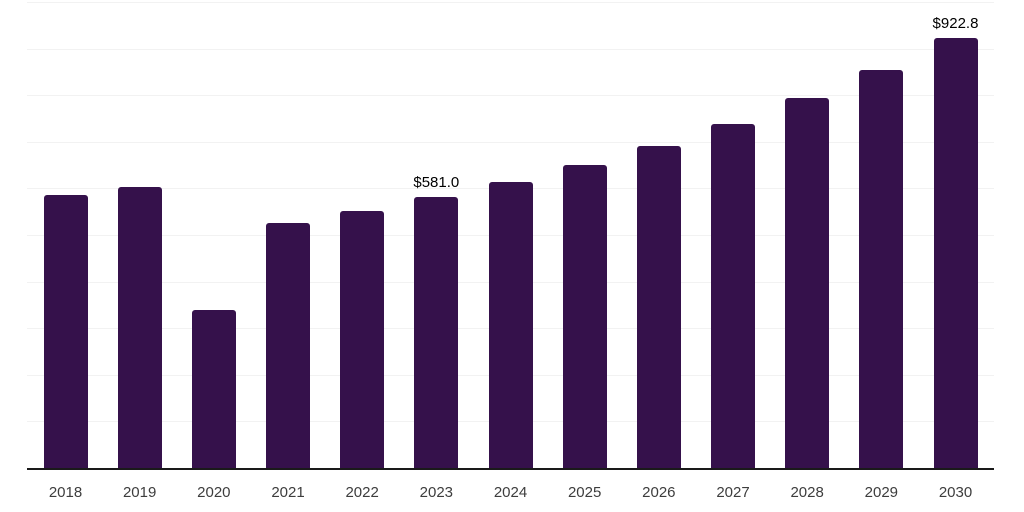 This screenshot has height=512, width=1024. Describe the element at coordinates (436, 183) in the screenshot. I see `value-label-2023: $581.0` at that location.